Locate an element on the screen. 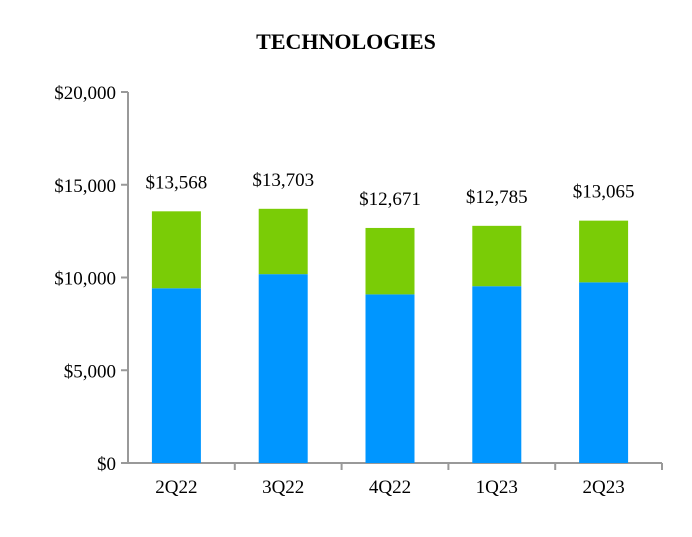 The height and width of the screenshot is (537, 692). x-tick-label: 3Q22 is located at coordinates (283, 487).